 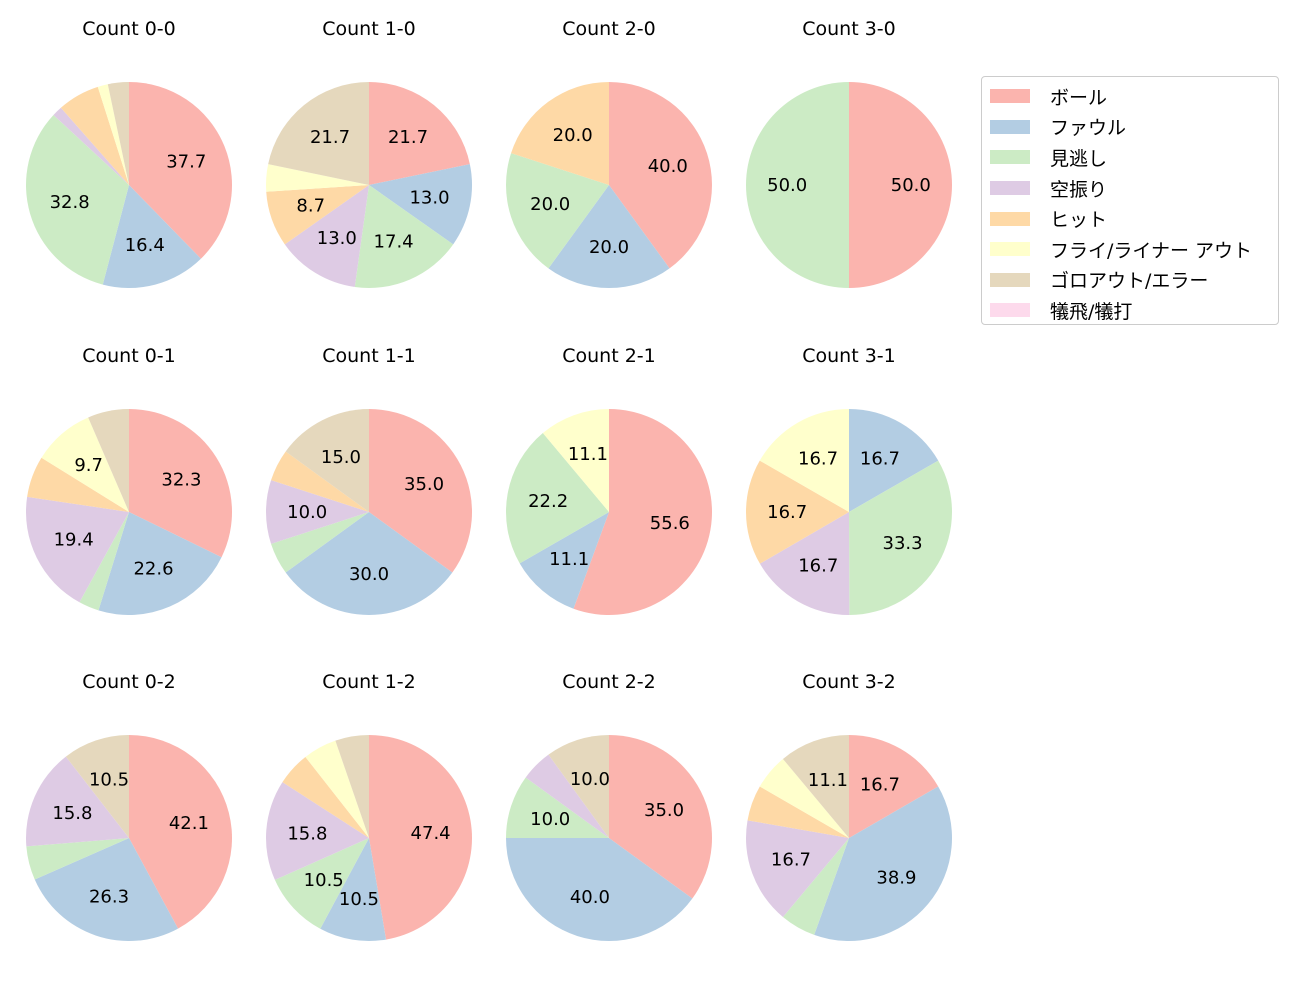 What do you see at coordinates (369, 574) in the screenshot?
I see `slice-label: 30.0` at bounding box center [369, 574].